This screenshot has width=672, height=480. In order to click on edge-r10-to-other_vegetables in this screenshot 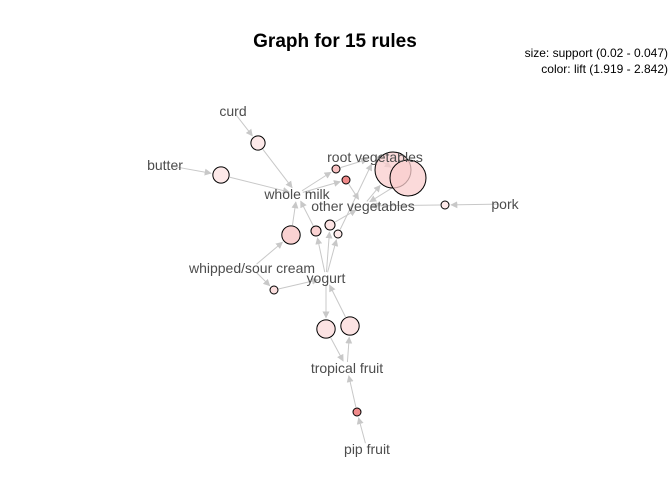, I will do `click(345, 216)`.